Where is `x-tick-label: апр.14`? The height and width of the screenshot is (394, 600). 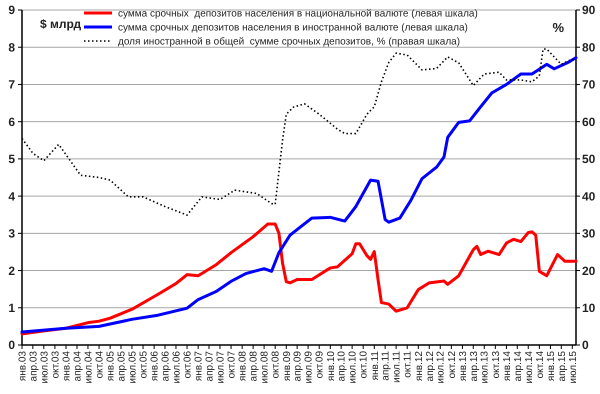 x-tick-label: апр.14 is located at coordinates (518, 366).